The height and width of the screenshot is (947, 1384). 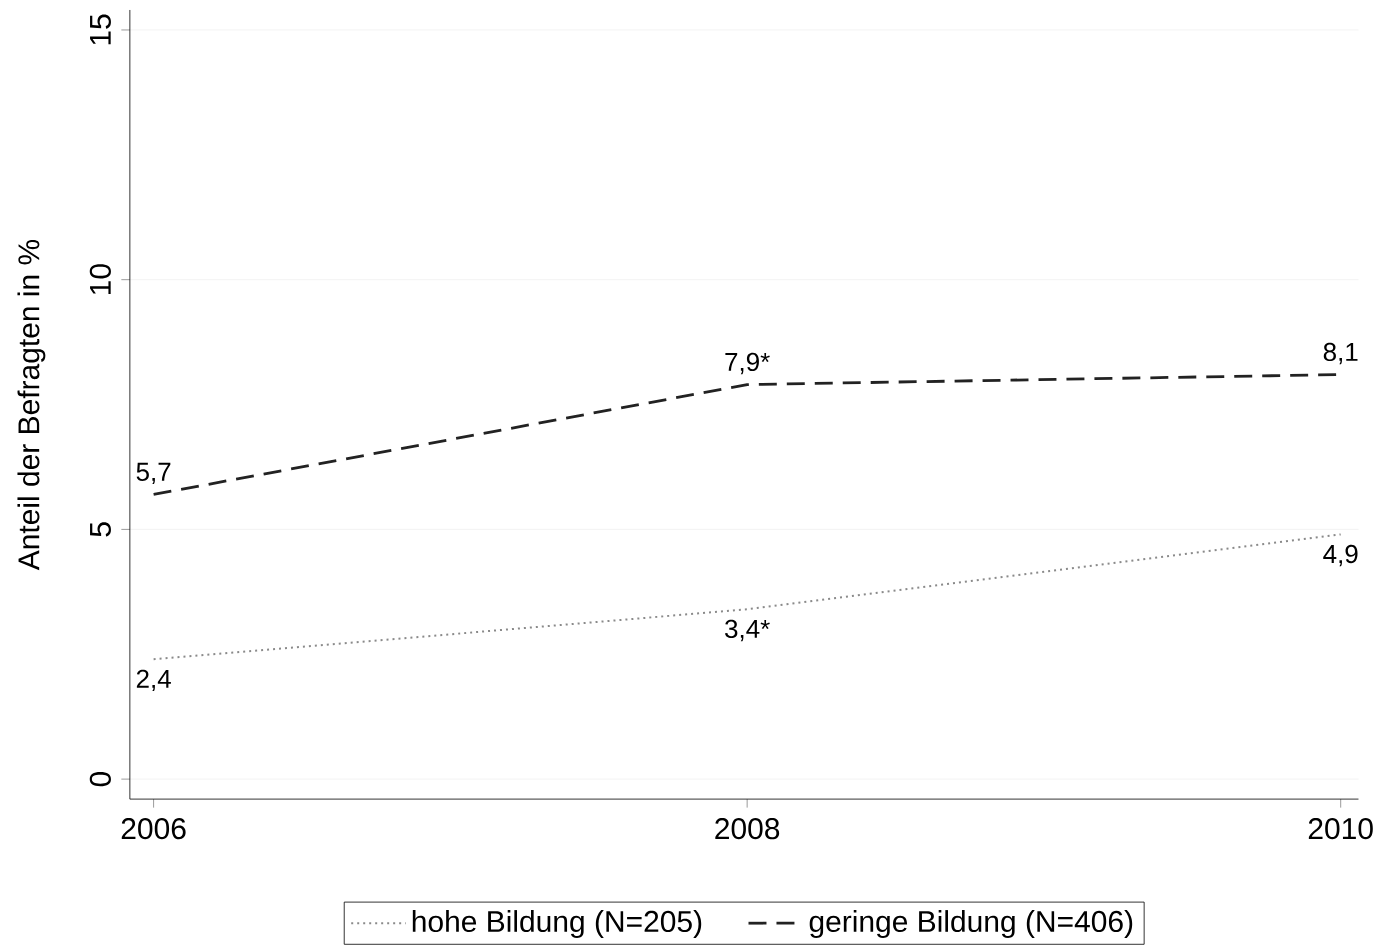 What do you see at coordinates (100, 29) in the screenshot?
I see `y-tick-label: 15` at bounding box center [100, 29].